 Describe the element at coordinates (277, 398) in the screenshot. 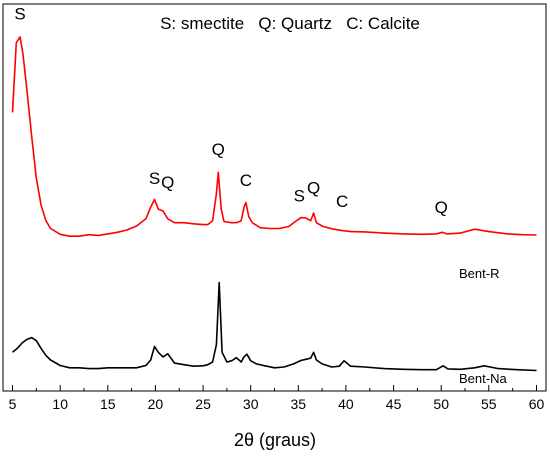

I see `x-axis: 5 10 15 20 25 30 35 40 45 50 55 60` at that location.